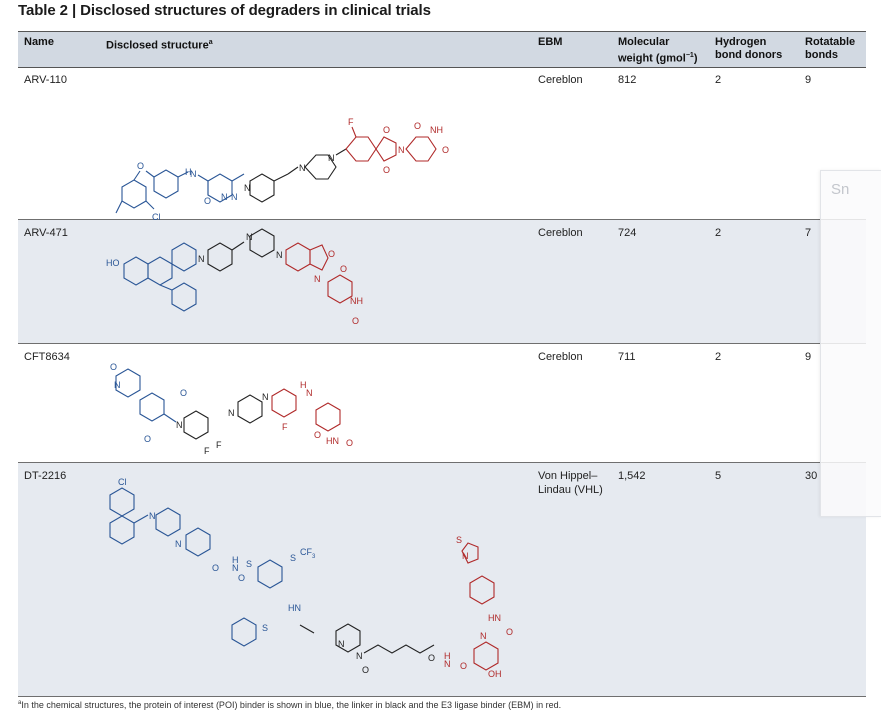 The height and width of the screenshot is (720, 881). I want to click on header-rot: Rotatable bonds, so click(830, 48).